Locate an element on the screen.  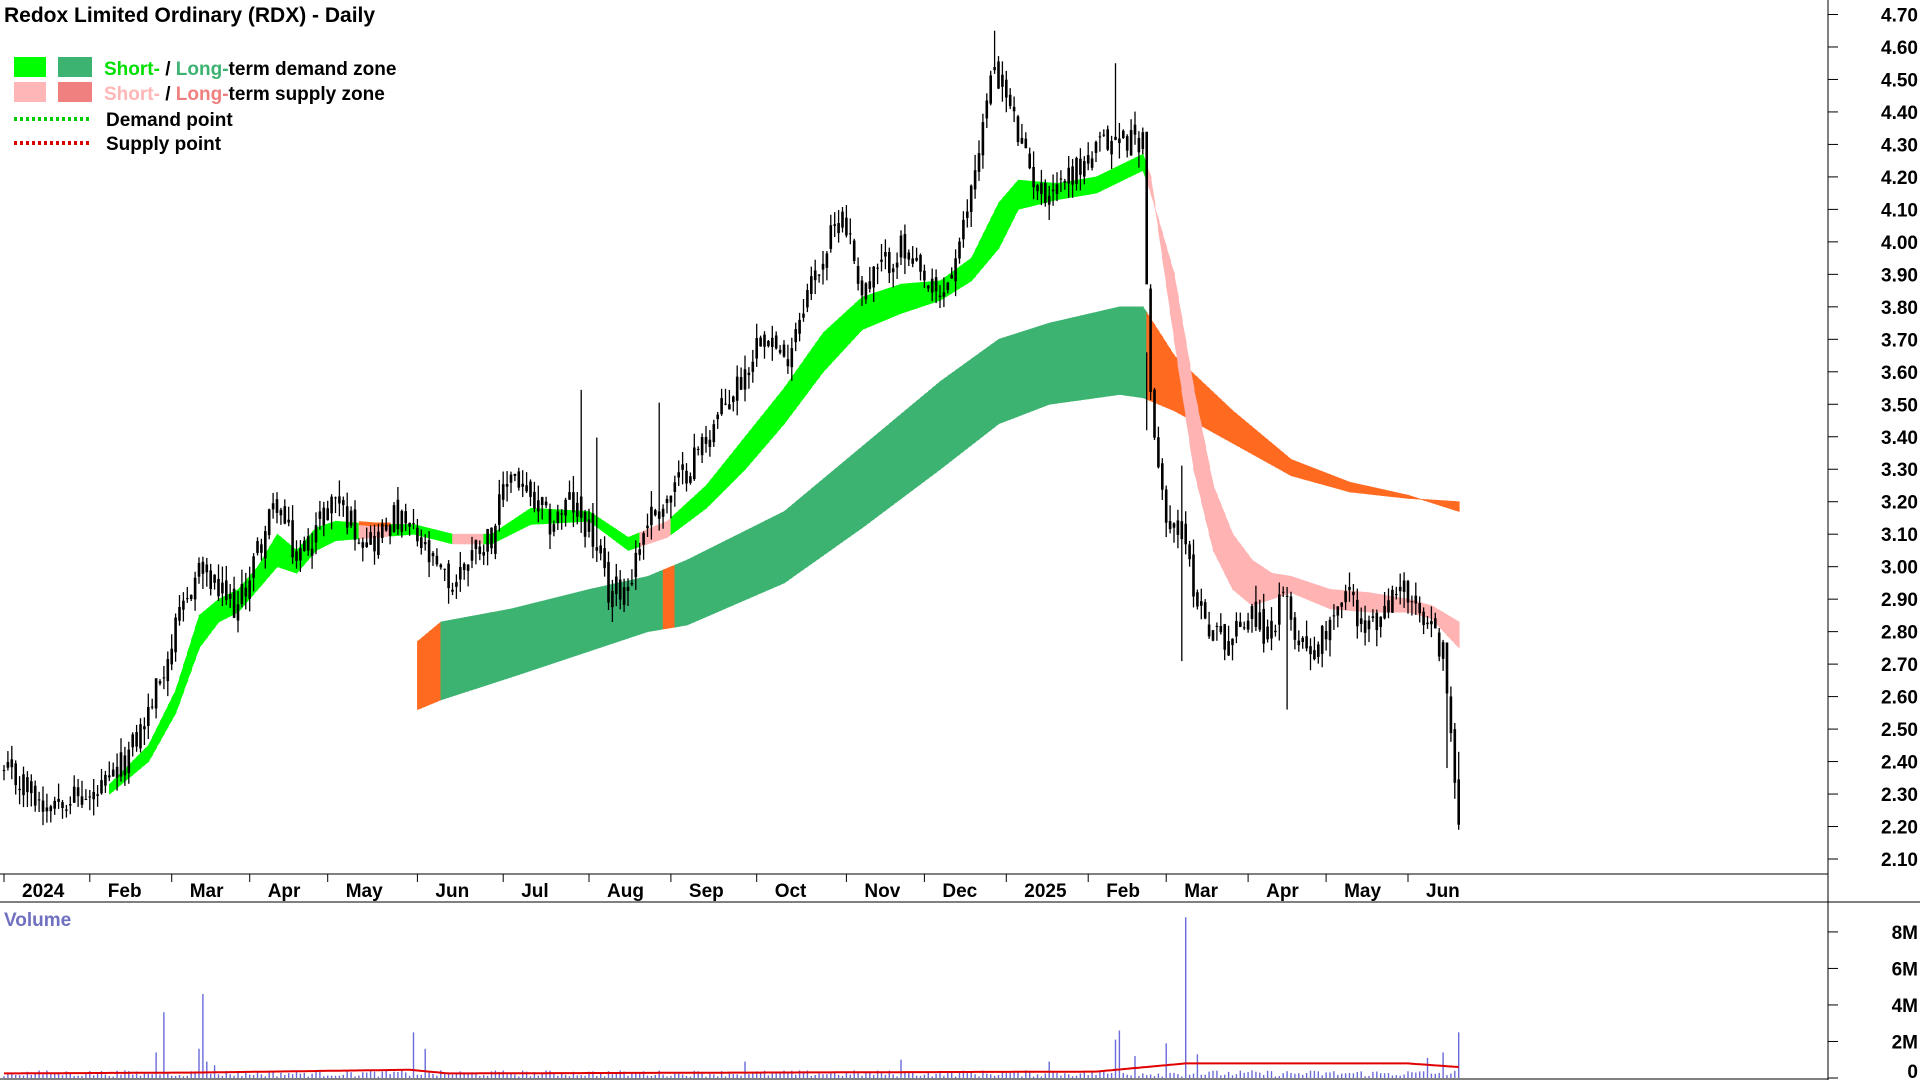
price-tick-label: 3.50 is located at coordinates (1899, 405).